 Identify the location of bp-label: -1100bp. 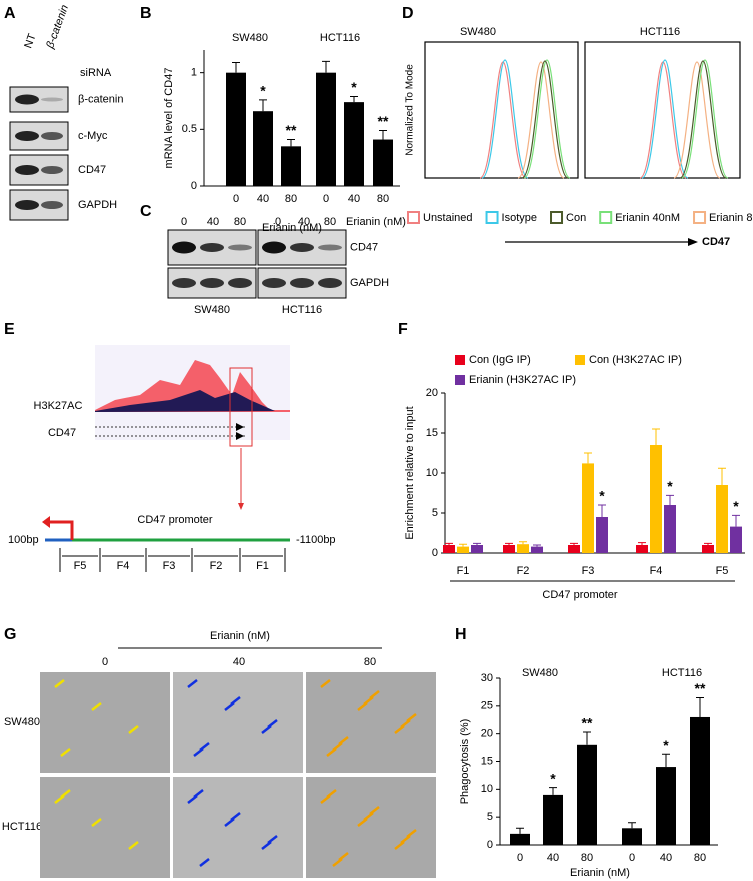
(316, 540).